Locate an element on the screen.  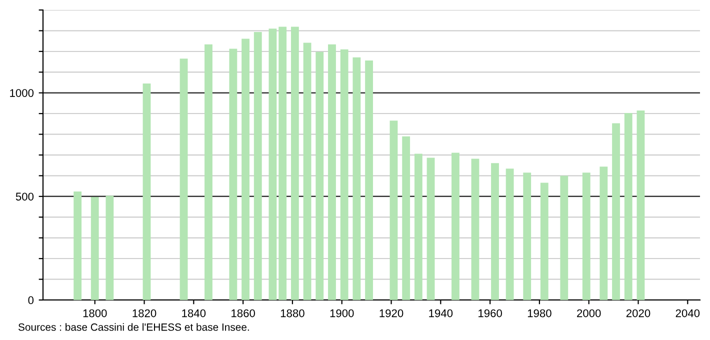
x-tick-label: 1940 is located at coordinates (441, 313).